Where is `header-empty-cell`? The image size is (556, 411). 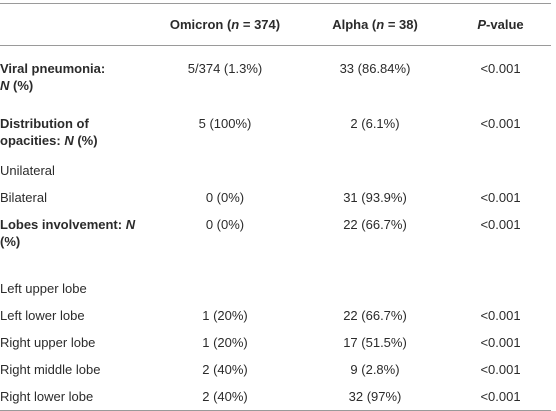
header-empty-cell is located at coordinates (75, 24).